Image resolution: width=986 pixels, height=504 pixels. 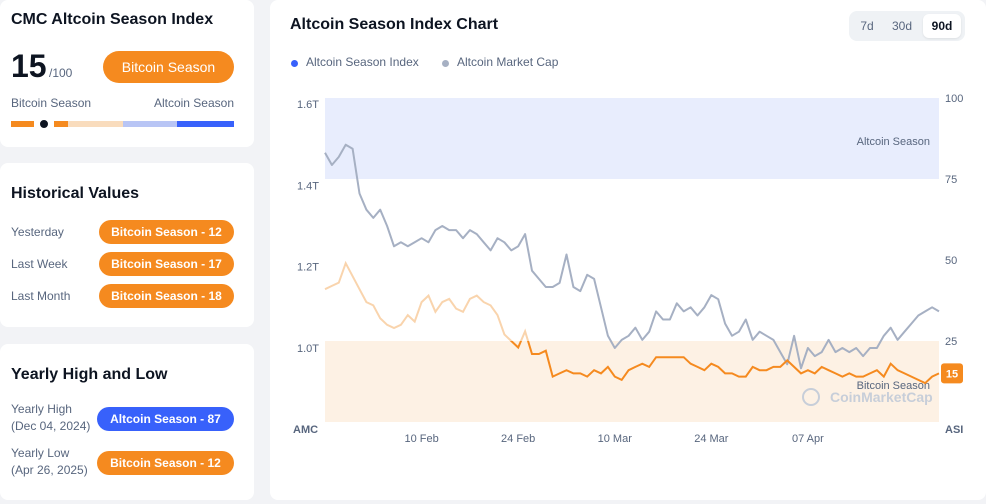 I want to click on historical-row-label: Last Month, so click(x=41, y=296).